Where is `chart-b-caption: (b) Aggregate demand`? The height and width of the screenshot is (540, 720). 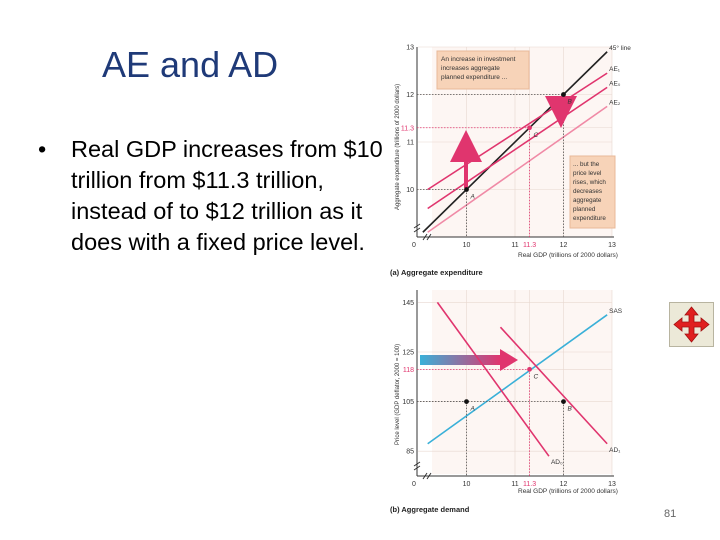
chart-b-caption: (b) Aggregate demand is located at coordinates (430, 509).